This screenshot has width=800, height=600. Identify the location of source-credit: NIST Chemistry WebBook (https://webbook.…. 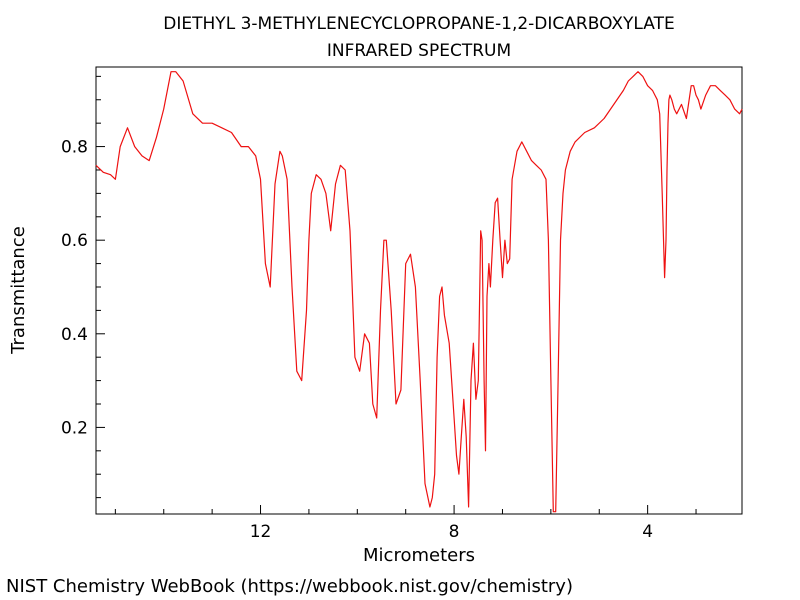
(289, 586).